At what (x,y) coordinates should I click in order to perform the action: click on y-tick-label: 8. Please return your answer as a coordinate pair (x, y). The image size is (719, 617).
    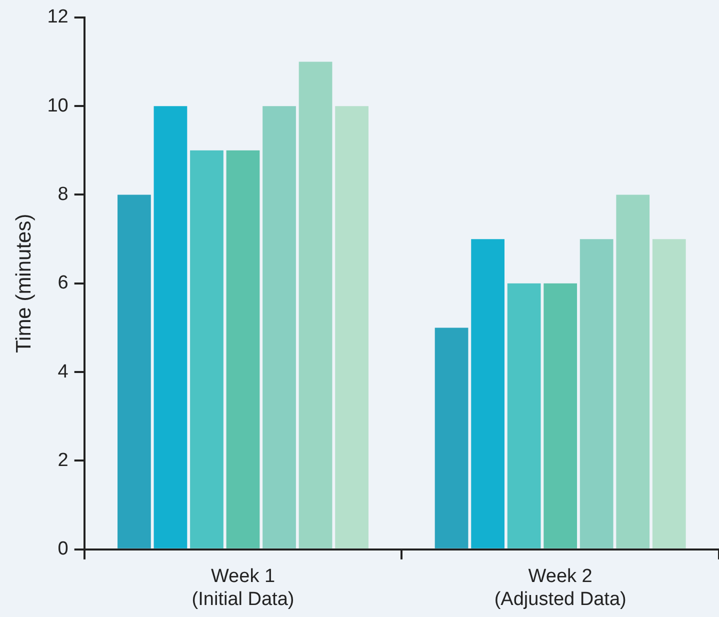
    Looking at the image, I should click on (63, 194).